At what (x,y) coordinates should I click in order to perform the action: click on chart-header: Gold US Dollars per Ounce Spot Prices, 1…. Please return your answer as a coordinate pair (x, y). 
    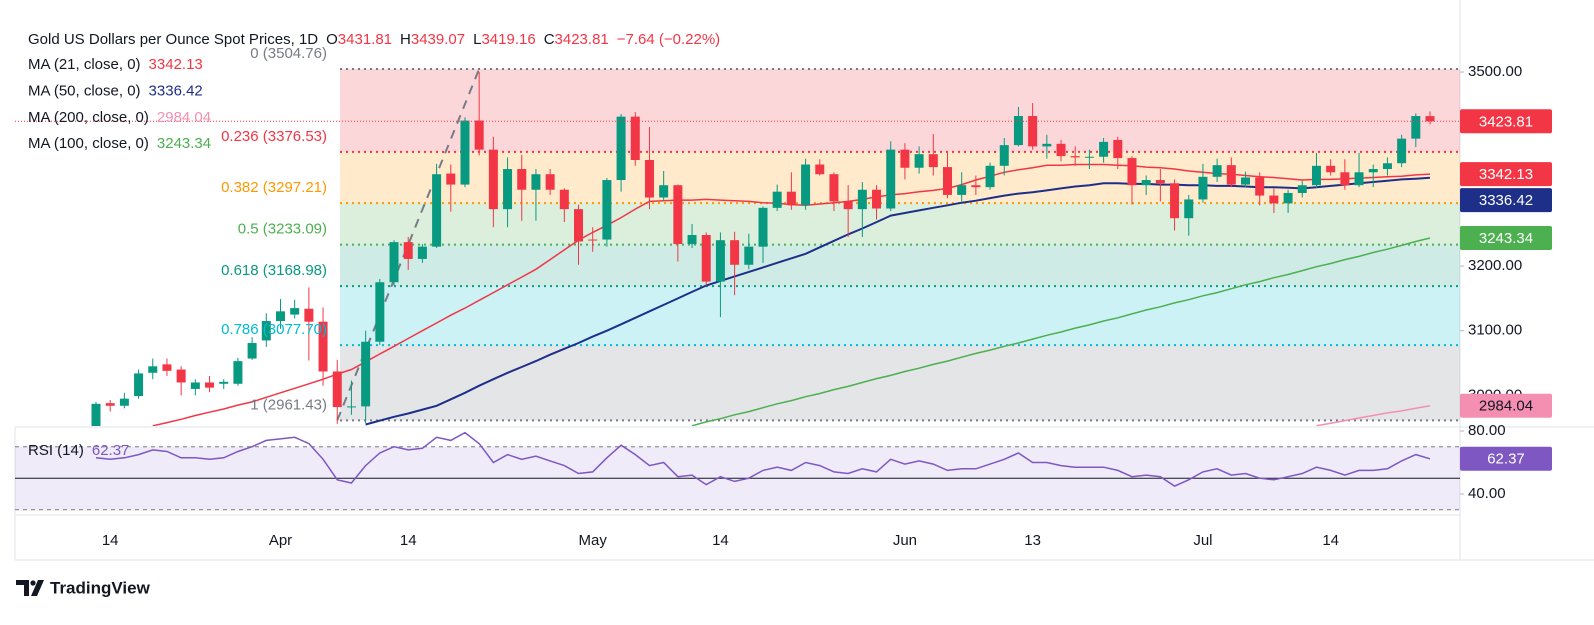
    Looking at the image, I should click on (374, 39).